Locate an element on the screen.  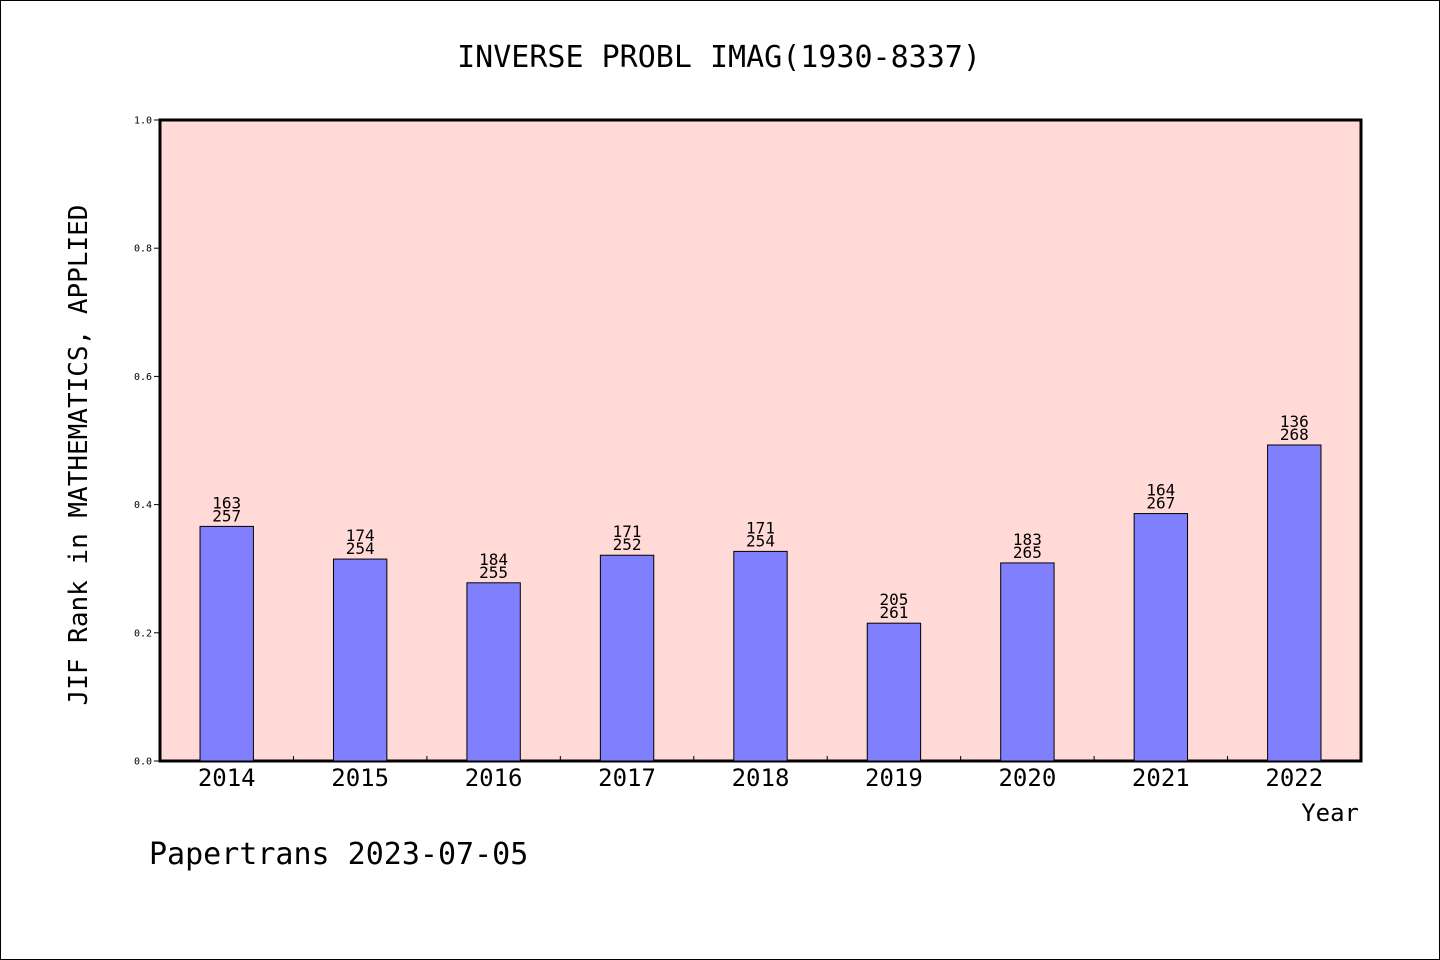
y-tick-label: 0.2 is located at coordinates (143, 633).